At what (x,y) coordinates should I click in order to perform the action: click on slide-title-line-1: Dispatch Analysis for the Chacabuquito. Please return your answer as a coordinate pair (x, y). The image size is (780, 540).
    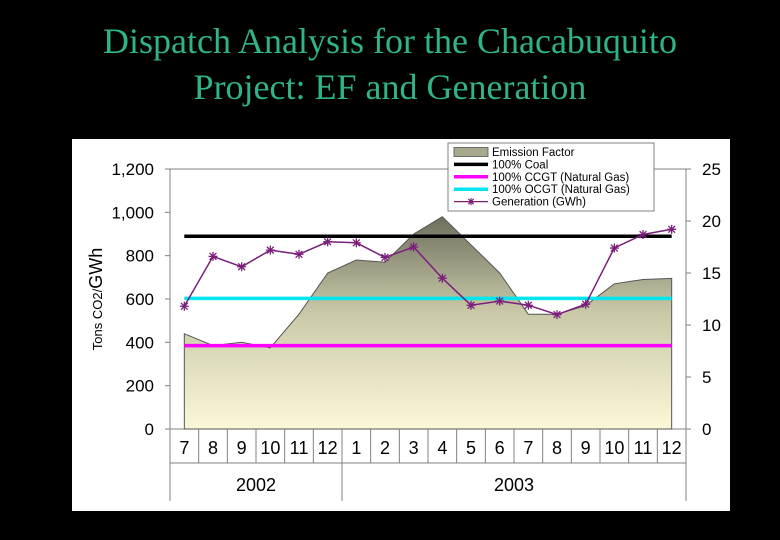
    Looking at the image, I should click on (390, 41).